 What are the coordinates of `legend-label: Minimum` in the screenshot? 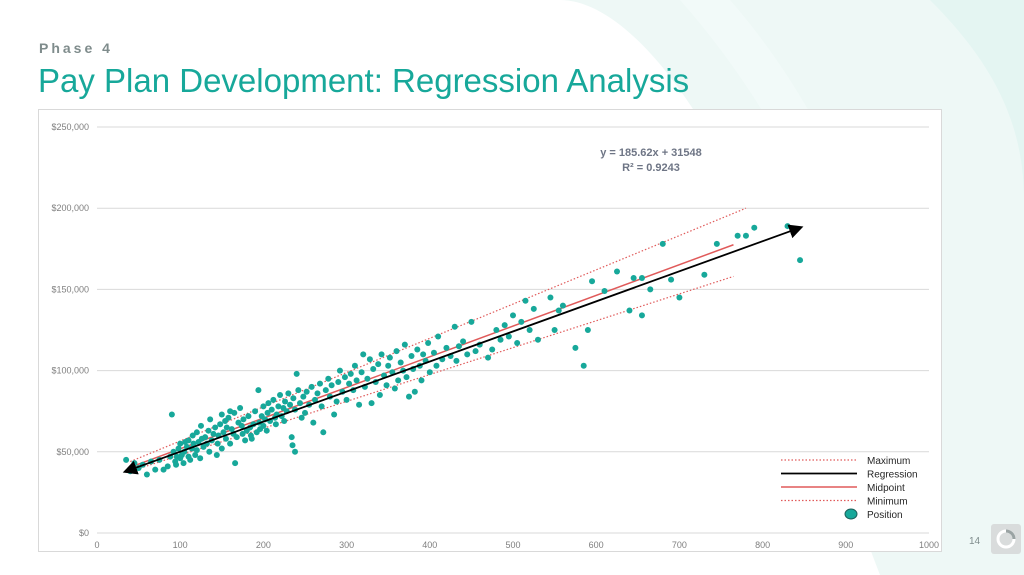 It's located at (887, 502).